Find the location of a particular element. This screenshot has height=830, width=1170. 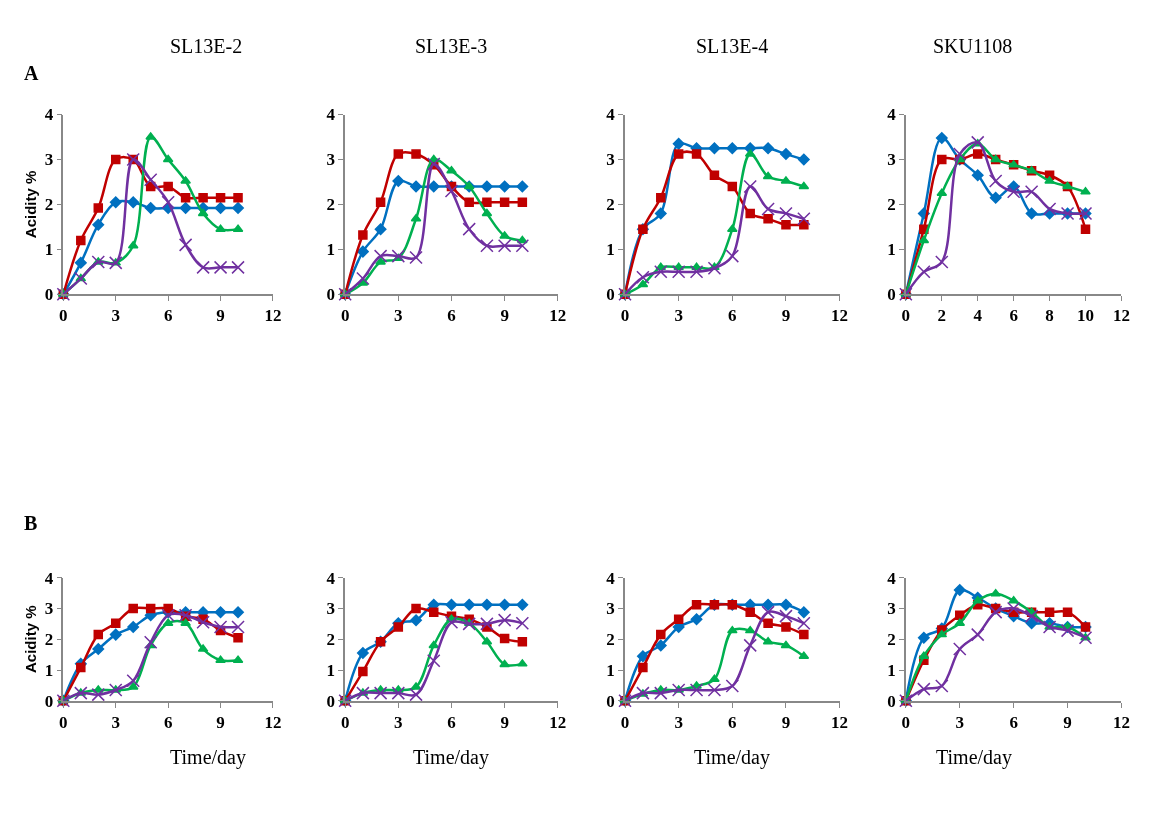

text: A is located at coordinates (31, 73).